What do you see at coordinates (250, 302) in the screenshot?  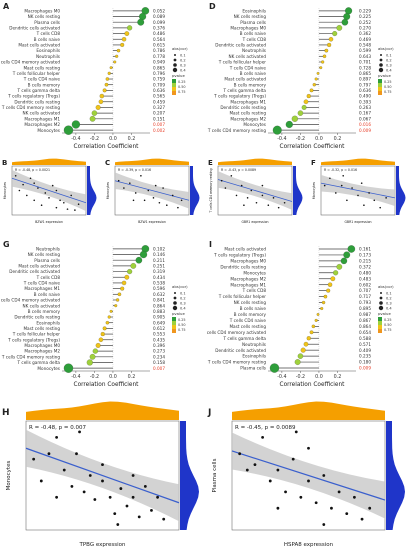 I see `row-label: NK cells resting` at bounding box center [250, 302].